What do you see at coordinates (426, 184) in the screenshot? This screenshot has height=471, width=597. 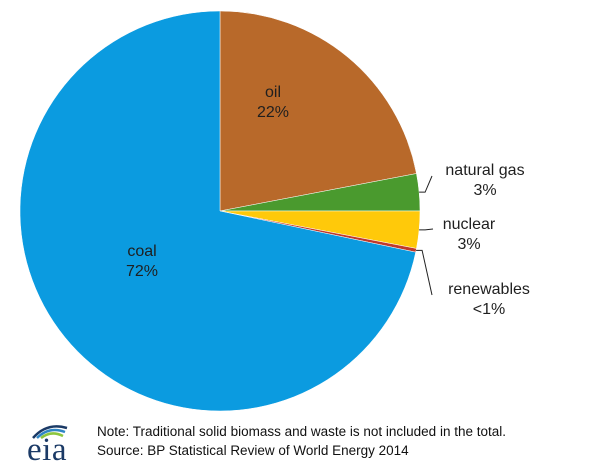 I see `leader-line-natural-gas` at bounding box center [426, 184].